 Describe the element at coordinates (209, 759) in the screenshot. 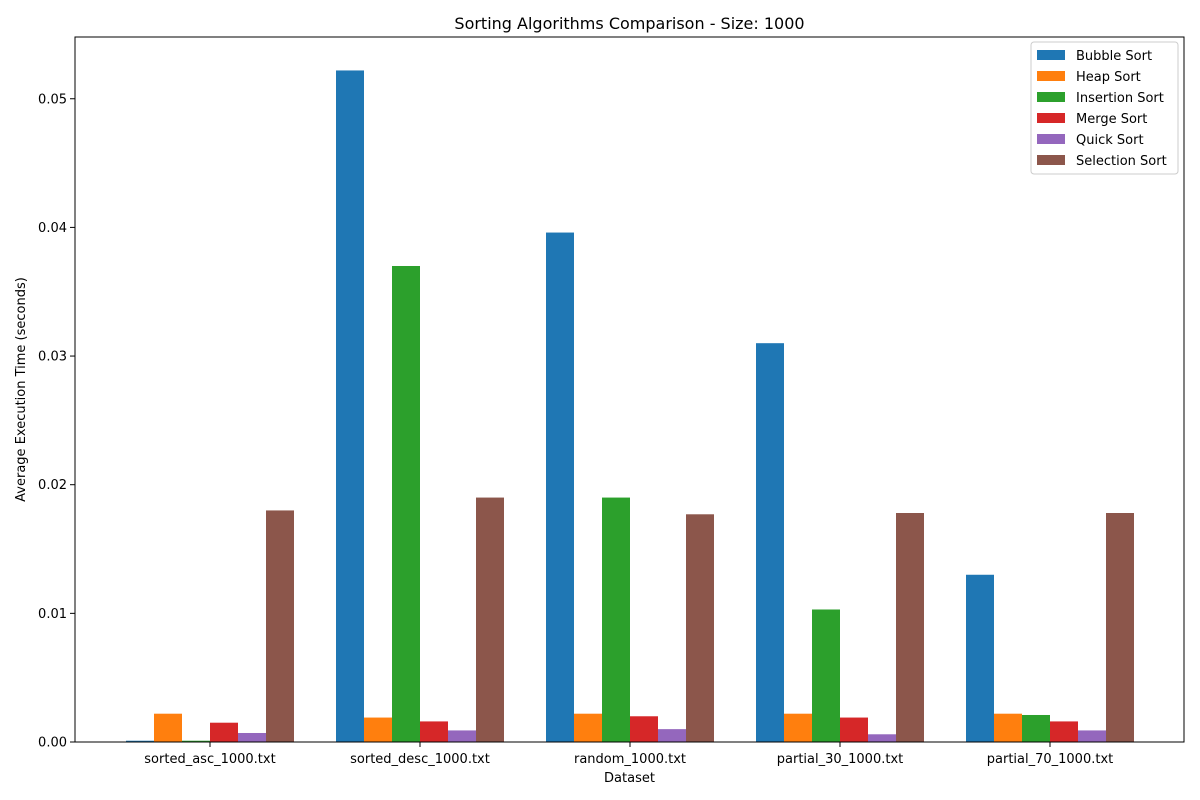

I see `x-tick-label: sorted_asc_1000.txt` at that location.